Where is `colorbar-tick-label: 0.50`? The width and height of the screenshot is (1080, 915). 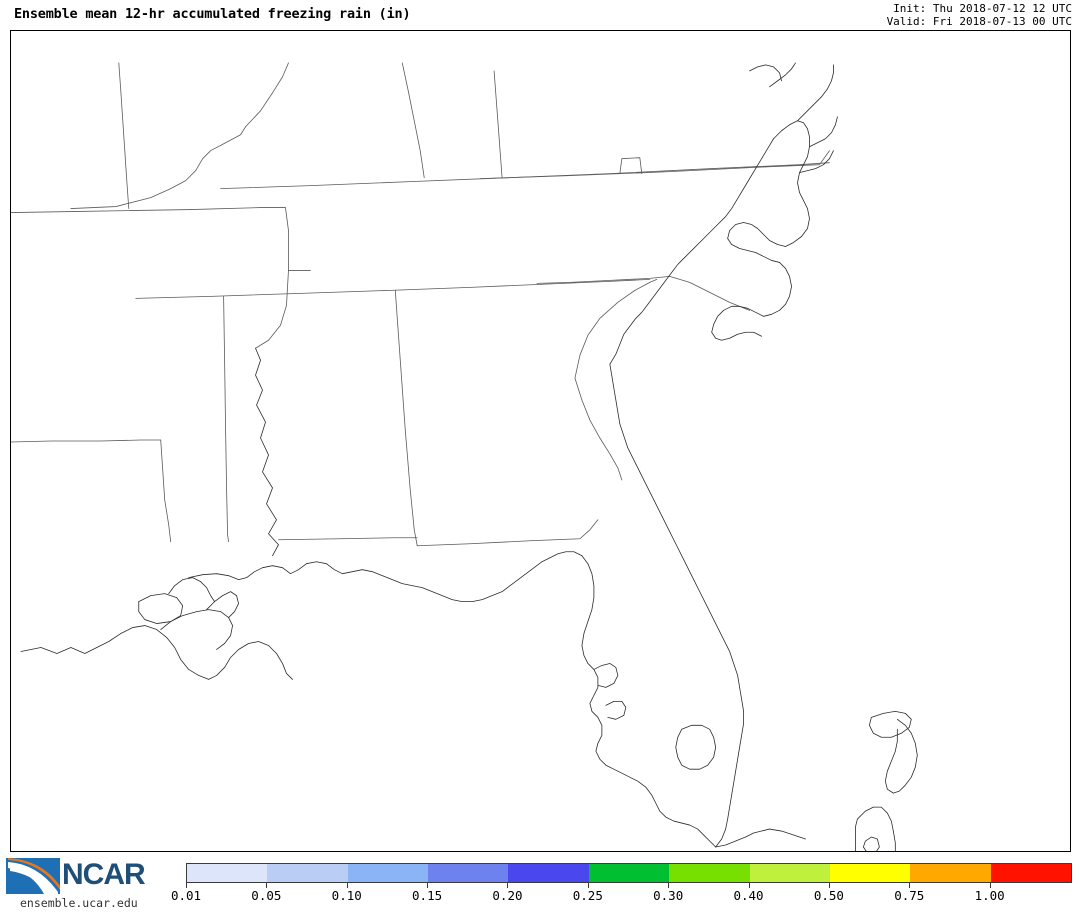 colorbar-tick-label: 0.50 is located at coordinates (828, 895).